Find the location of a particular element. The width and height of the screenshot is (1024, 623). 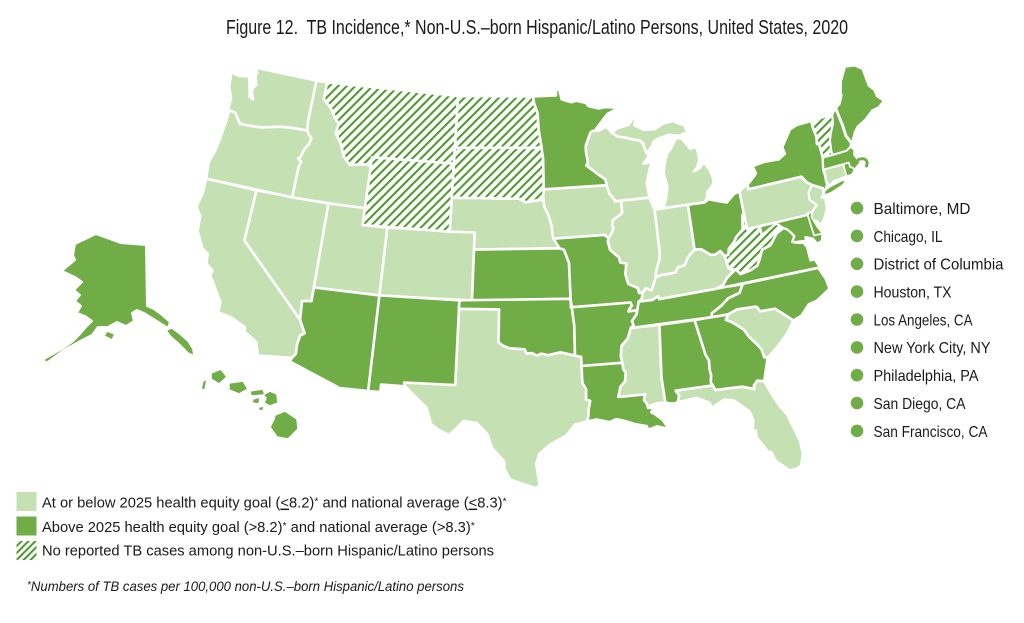

svg-text: Los Angeles, CA is located at coordinates (923, 320).